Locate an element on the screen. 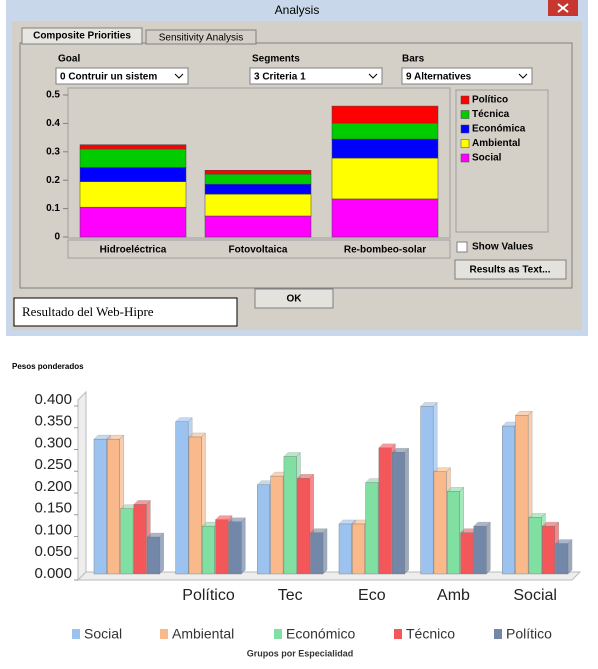 Image resolution: width=598 pixels, height=669 pixels. axis-wall is located at coordinates (82, 486).